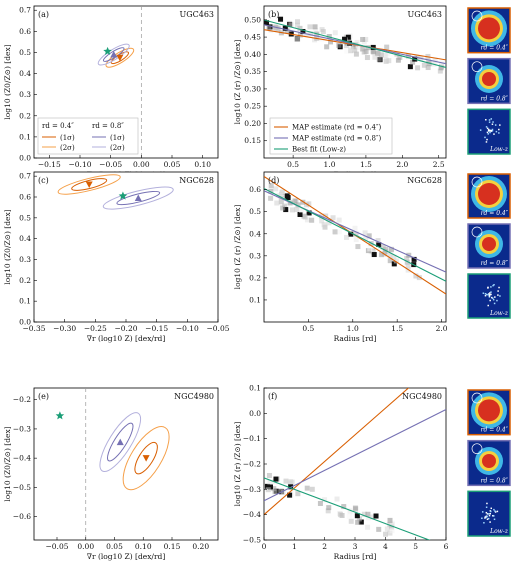 The image size is (520, 562). What do you see at coordinates (34, 328) in the screenshot?
I see `x-tick-label: −0.35` at bounding box center [34, 328].